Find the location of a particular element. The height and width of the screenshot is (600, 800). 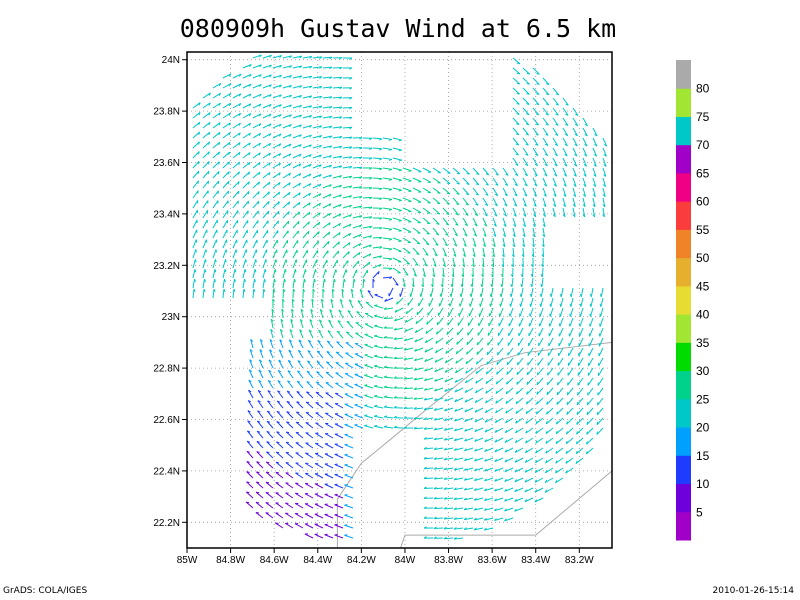

credit-timestamp: 2010-01-26-15:14 is located at coordinates (753, 591).